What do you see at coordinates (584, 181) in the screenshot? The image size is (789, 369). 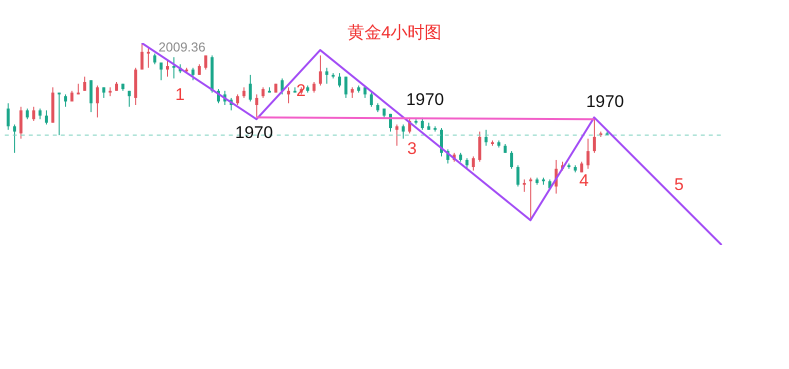 I see `annotation: 4` at bounding box center [584, 181].